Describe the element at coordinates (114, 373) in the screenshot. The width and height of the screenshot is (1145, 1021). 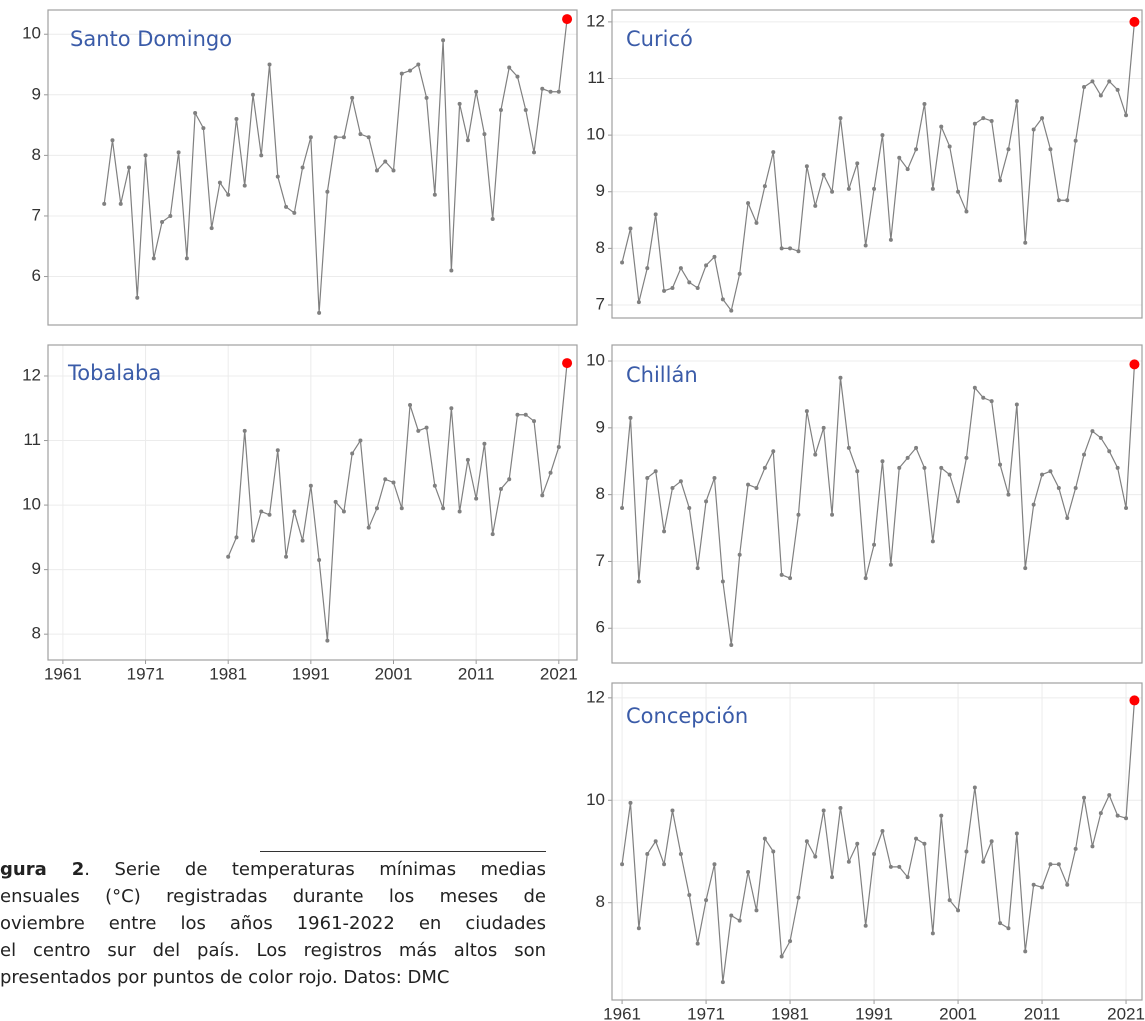
I see `panel-title: Tobalaba` at that location.